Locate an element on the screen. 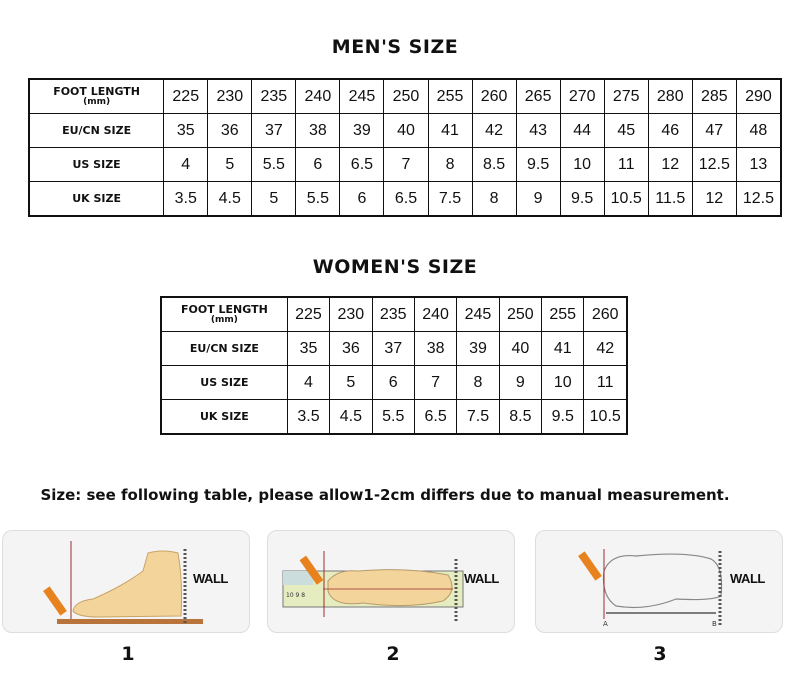  row-label: FOOT LENGTH (mm) is located at coordinates (96, 96).